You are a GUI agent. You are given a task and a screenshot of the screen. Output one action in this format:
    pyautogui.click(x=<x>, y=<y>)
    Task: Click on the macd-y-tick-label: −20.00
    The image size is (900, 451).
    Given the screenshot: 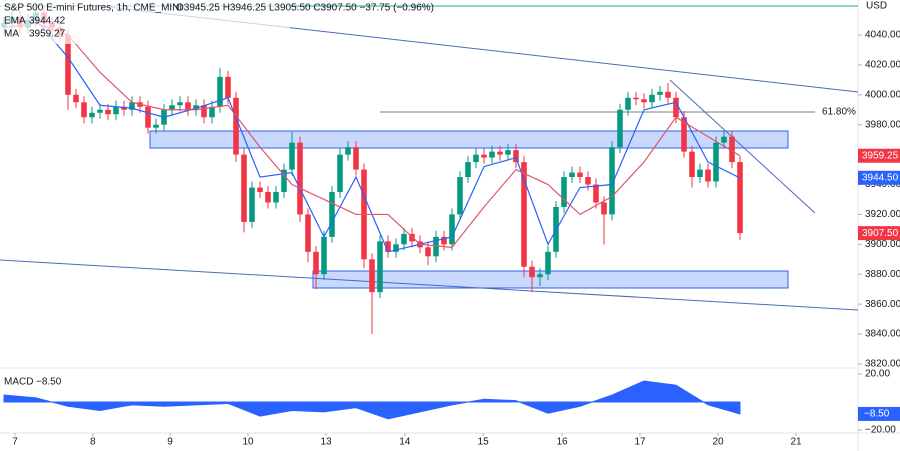 What is the action you would take?
    pyautogui.click(x=880, y=430)
    